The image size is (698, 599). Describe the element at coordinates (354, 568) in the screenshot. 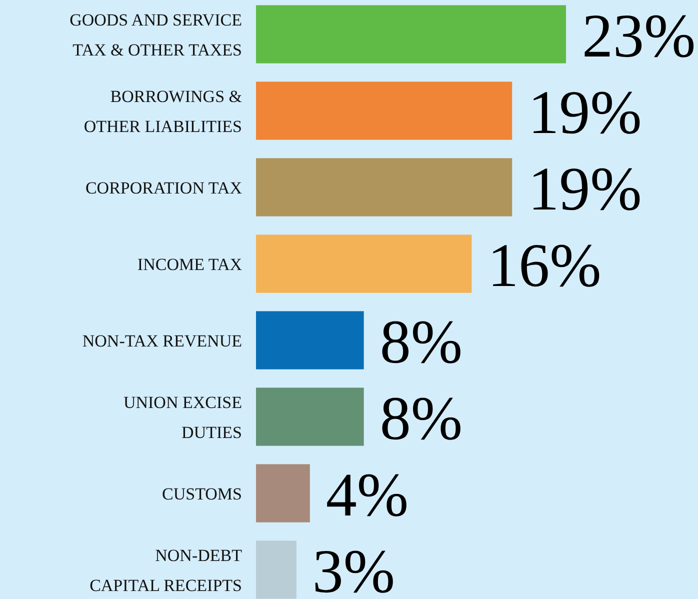

I see `data-label: 3%` at that location.